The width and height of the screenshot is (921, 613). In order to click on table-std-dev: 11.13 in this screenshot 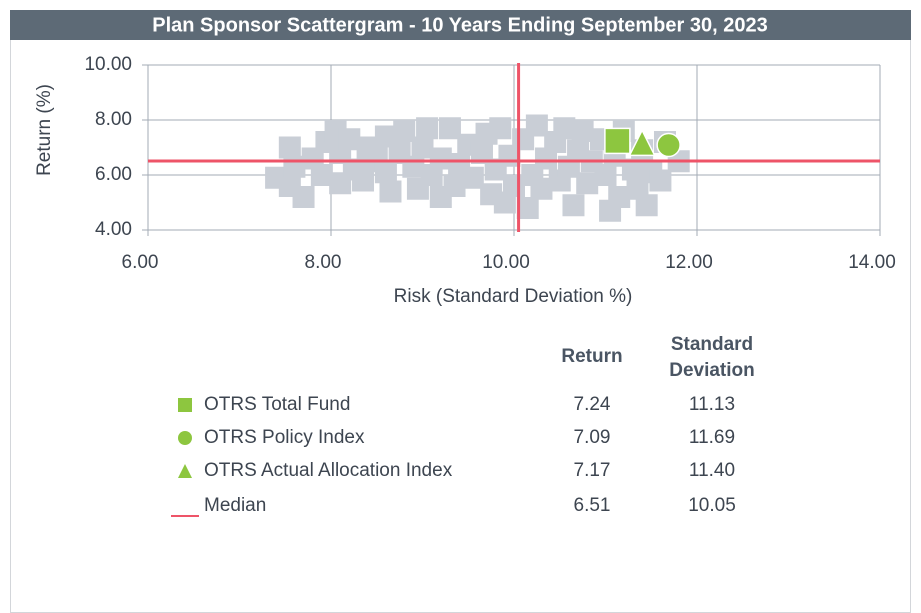, I will do `click(712, 404)`.